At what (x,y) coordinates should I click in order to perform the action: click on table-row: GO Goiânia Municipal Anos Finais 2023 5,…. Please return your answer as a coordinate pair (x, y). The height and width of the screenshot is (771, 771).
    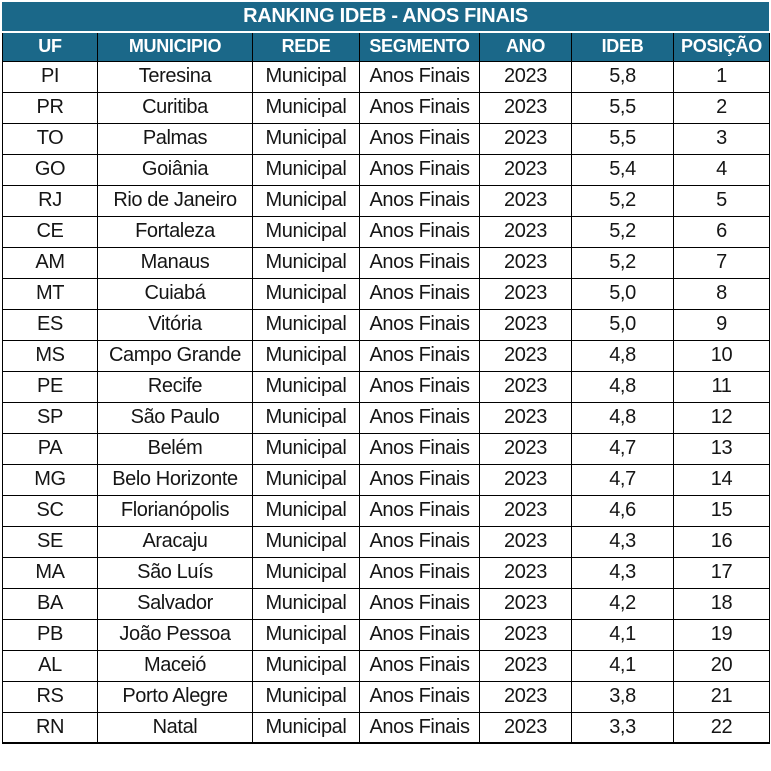
    Looking at the image, I should click on (386, 169).